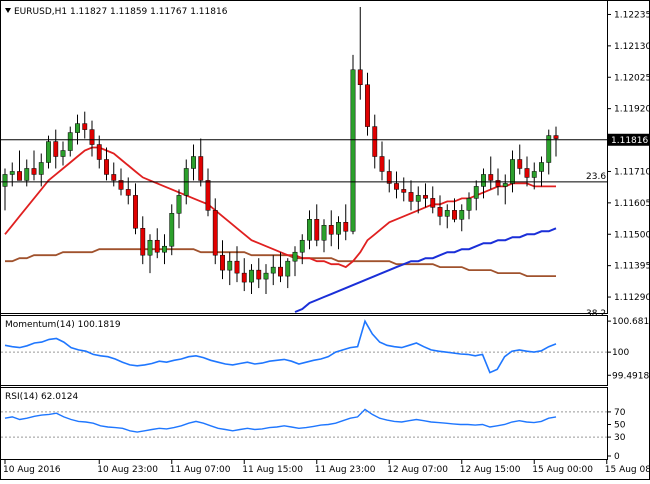 Image resolution: width=650 pixels, height=484 pixels. What do you see at coordinates (632, 172) in the screenshot?
I see `price-tick-label: 1.11710` at bounding box center [632, 172].